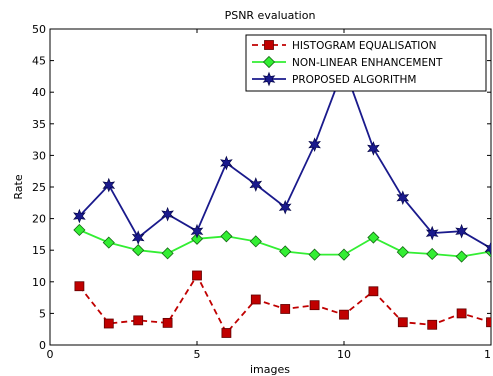 The image size is (493, 376). What do you see at coordinates (39, 155) in the screenshot?
I see `y-tick-label: 30` at bounding box center [39, 155].